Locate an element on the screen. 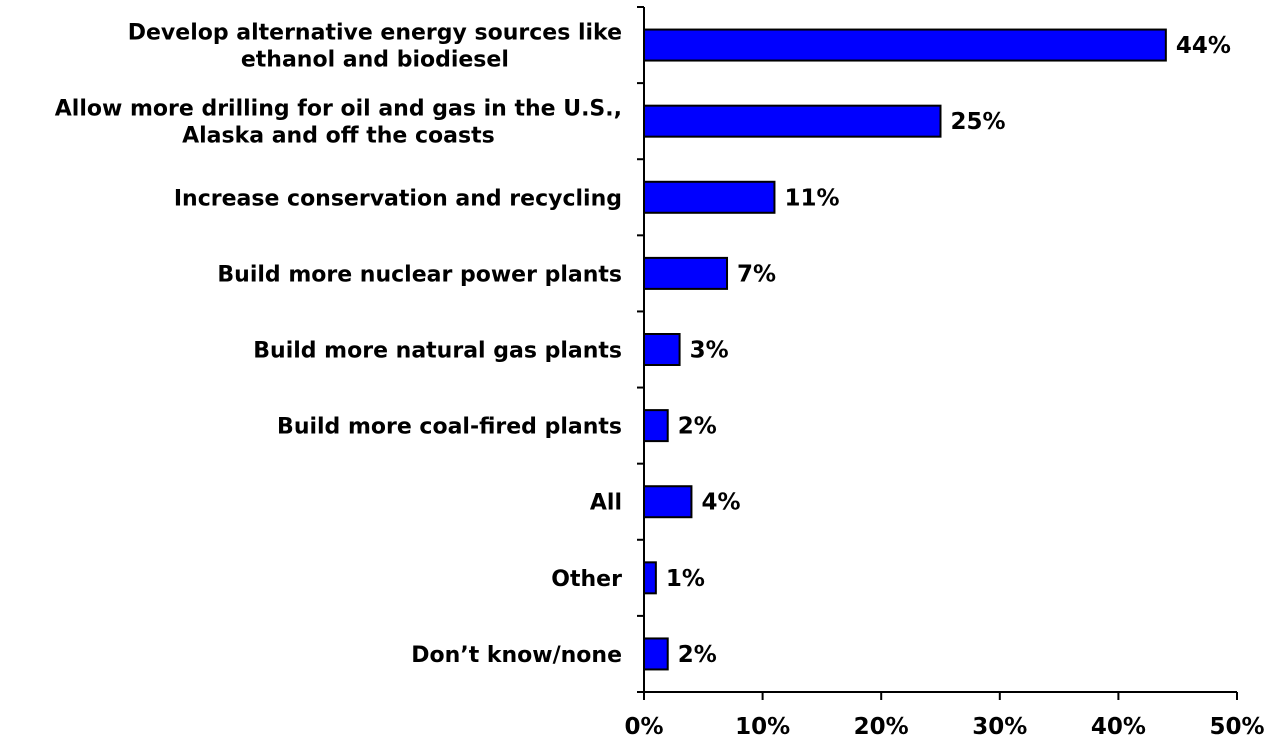  category-label-line: All is located at coordinates (606, 503).